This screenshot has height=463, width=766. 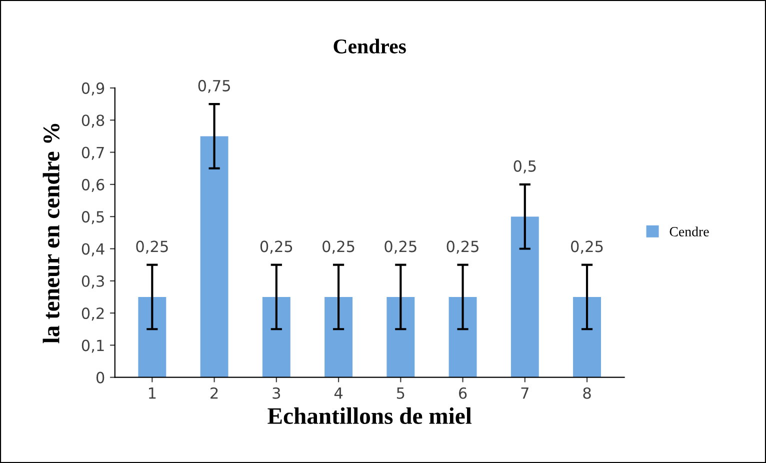 I want to click on x-tick-label: 2, so click(x=214, y=393).